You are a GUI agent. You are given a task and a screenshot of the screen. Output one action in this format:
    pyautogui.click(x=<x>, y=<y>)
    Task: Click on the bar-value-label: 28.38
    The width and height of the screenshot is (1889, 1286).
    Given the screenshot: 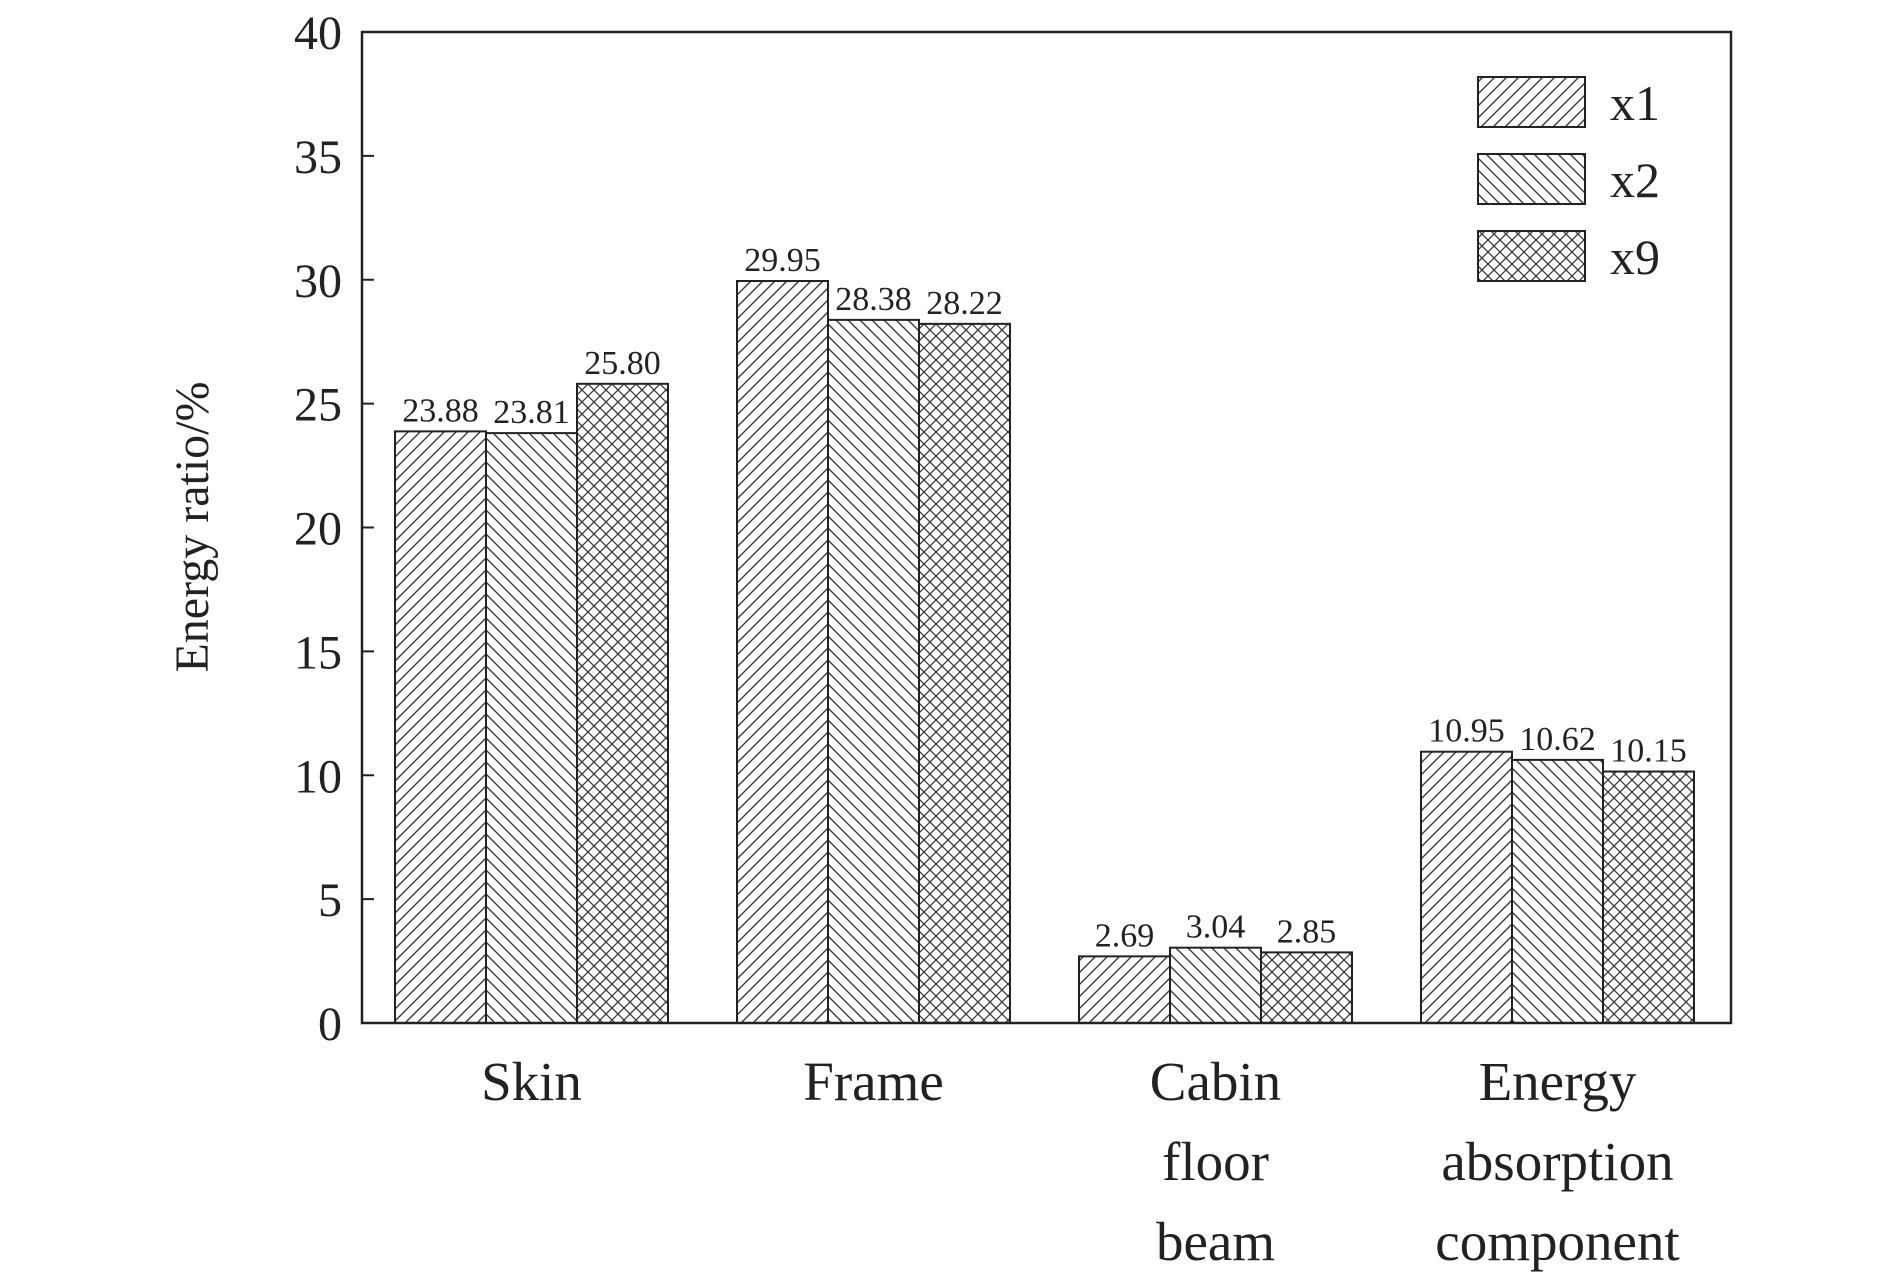 What is the action you would take?
    pyautogui.click(x=873, y=299)
    